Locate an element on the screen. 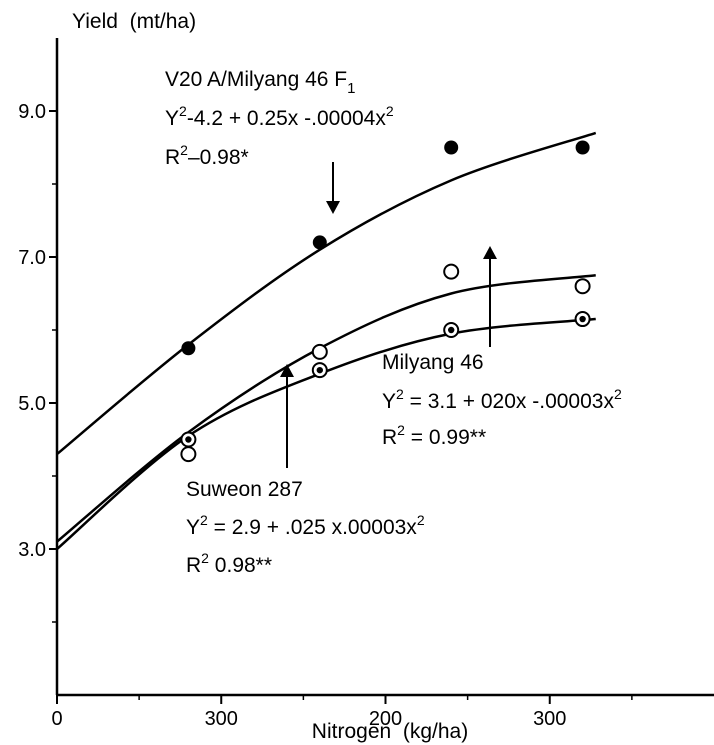  y-axis-label: Yield (mt/ha) is located at coordinates (134, 21).